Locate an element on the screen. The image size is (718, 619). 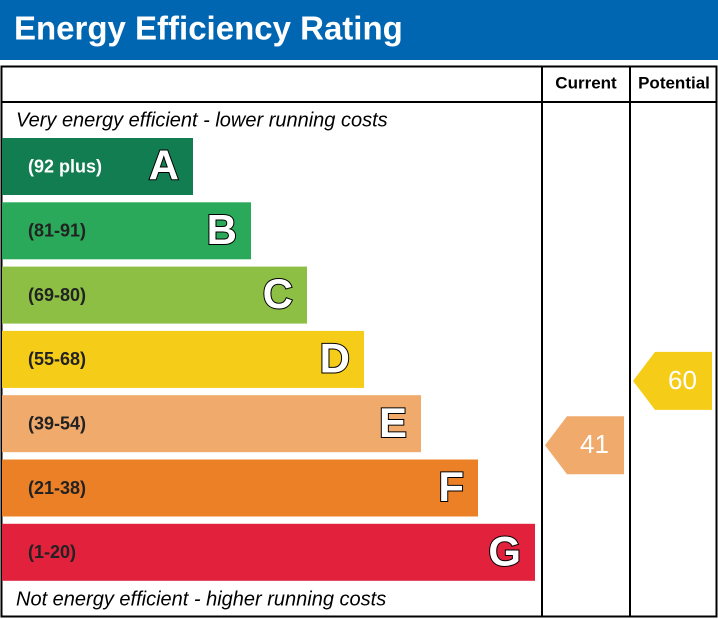
band-range: (69-80) is located at coordinates (57, 295).